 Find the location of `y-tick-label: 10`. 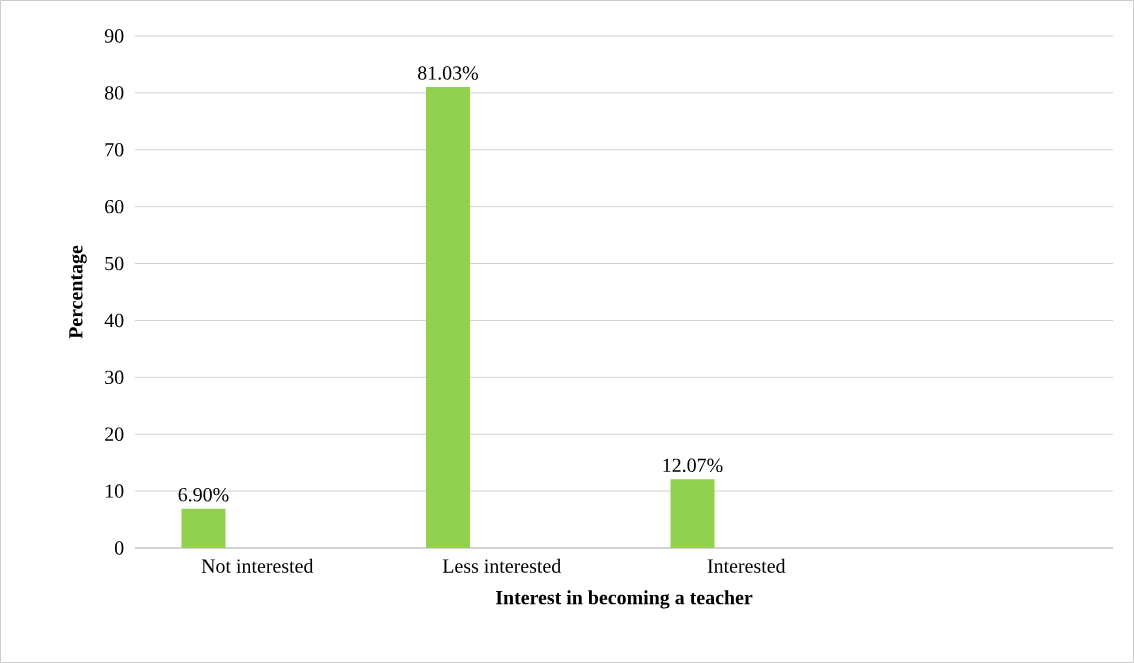

y-tick-label: 10 is located at coordinates (114, 491).